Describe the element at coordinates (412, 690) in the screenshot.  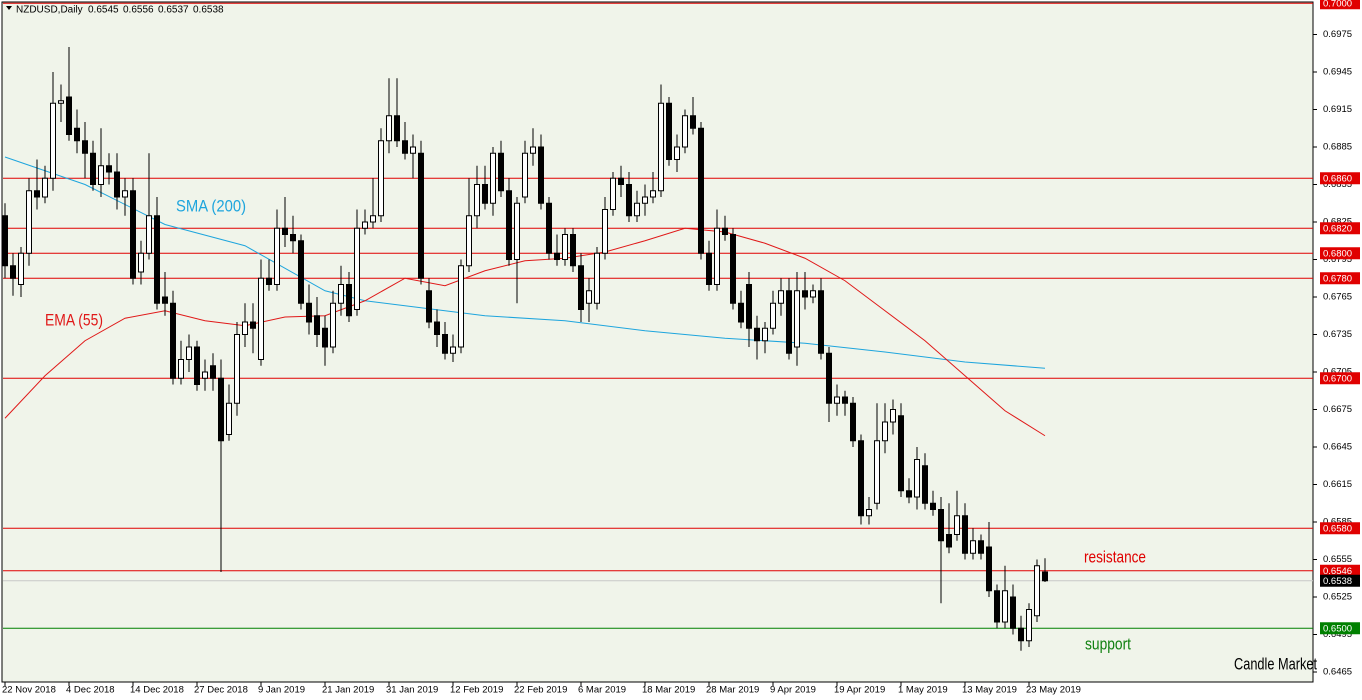
I see `x-tick-label: 31 Jan 2019` at that location.